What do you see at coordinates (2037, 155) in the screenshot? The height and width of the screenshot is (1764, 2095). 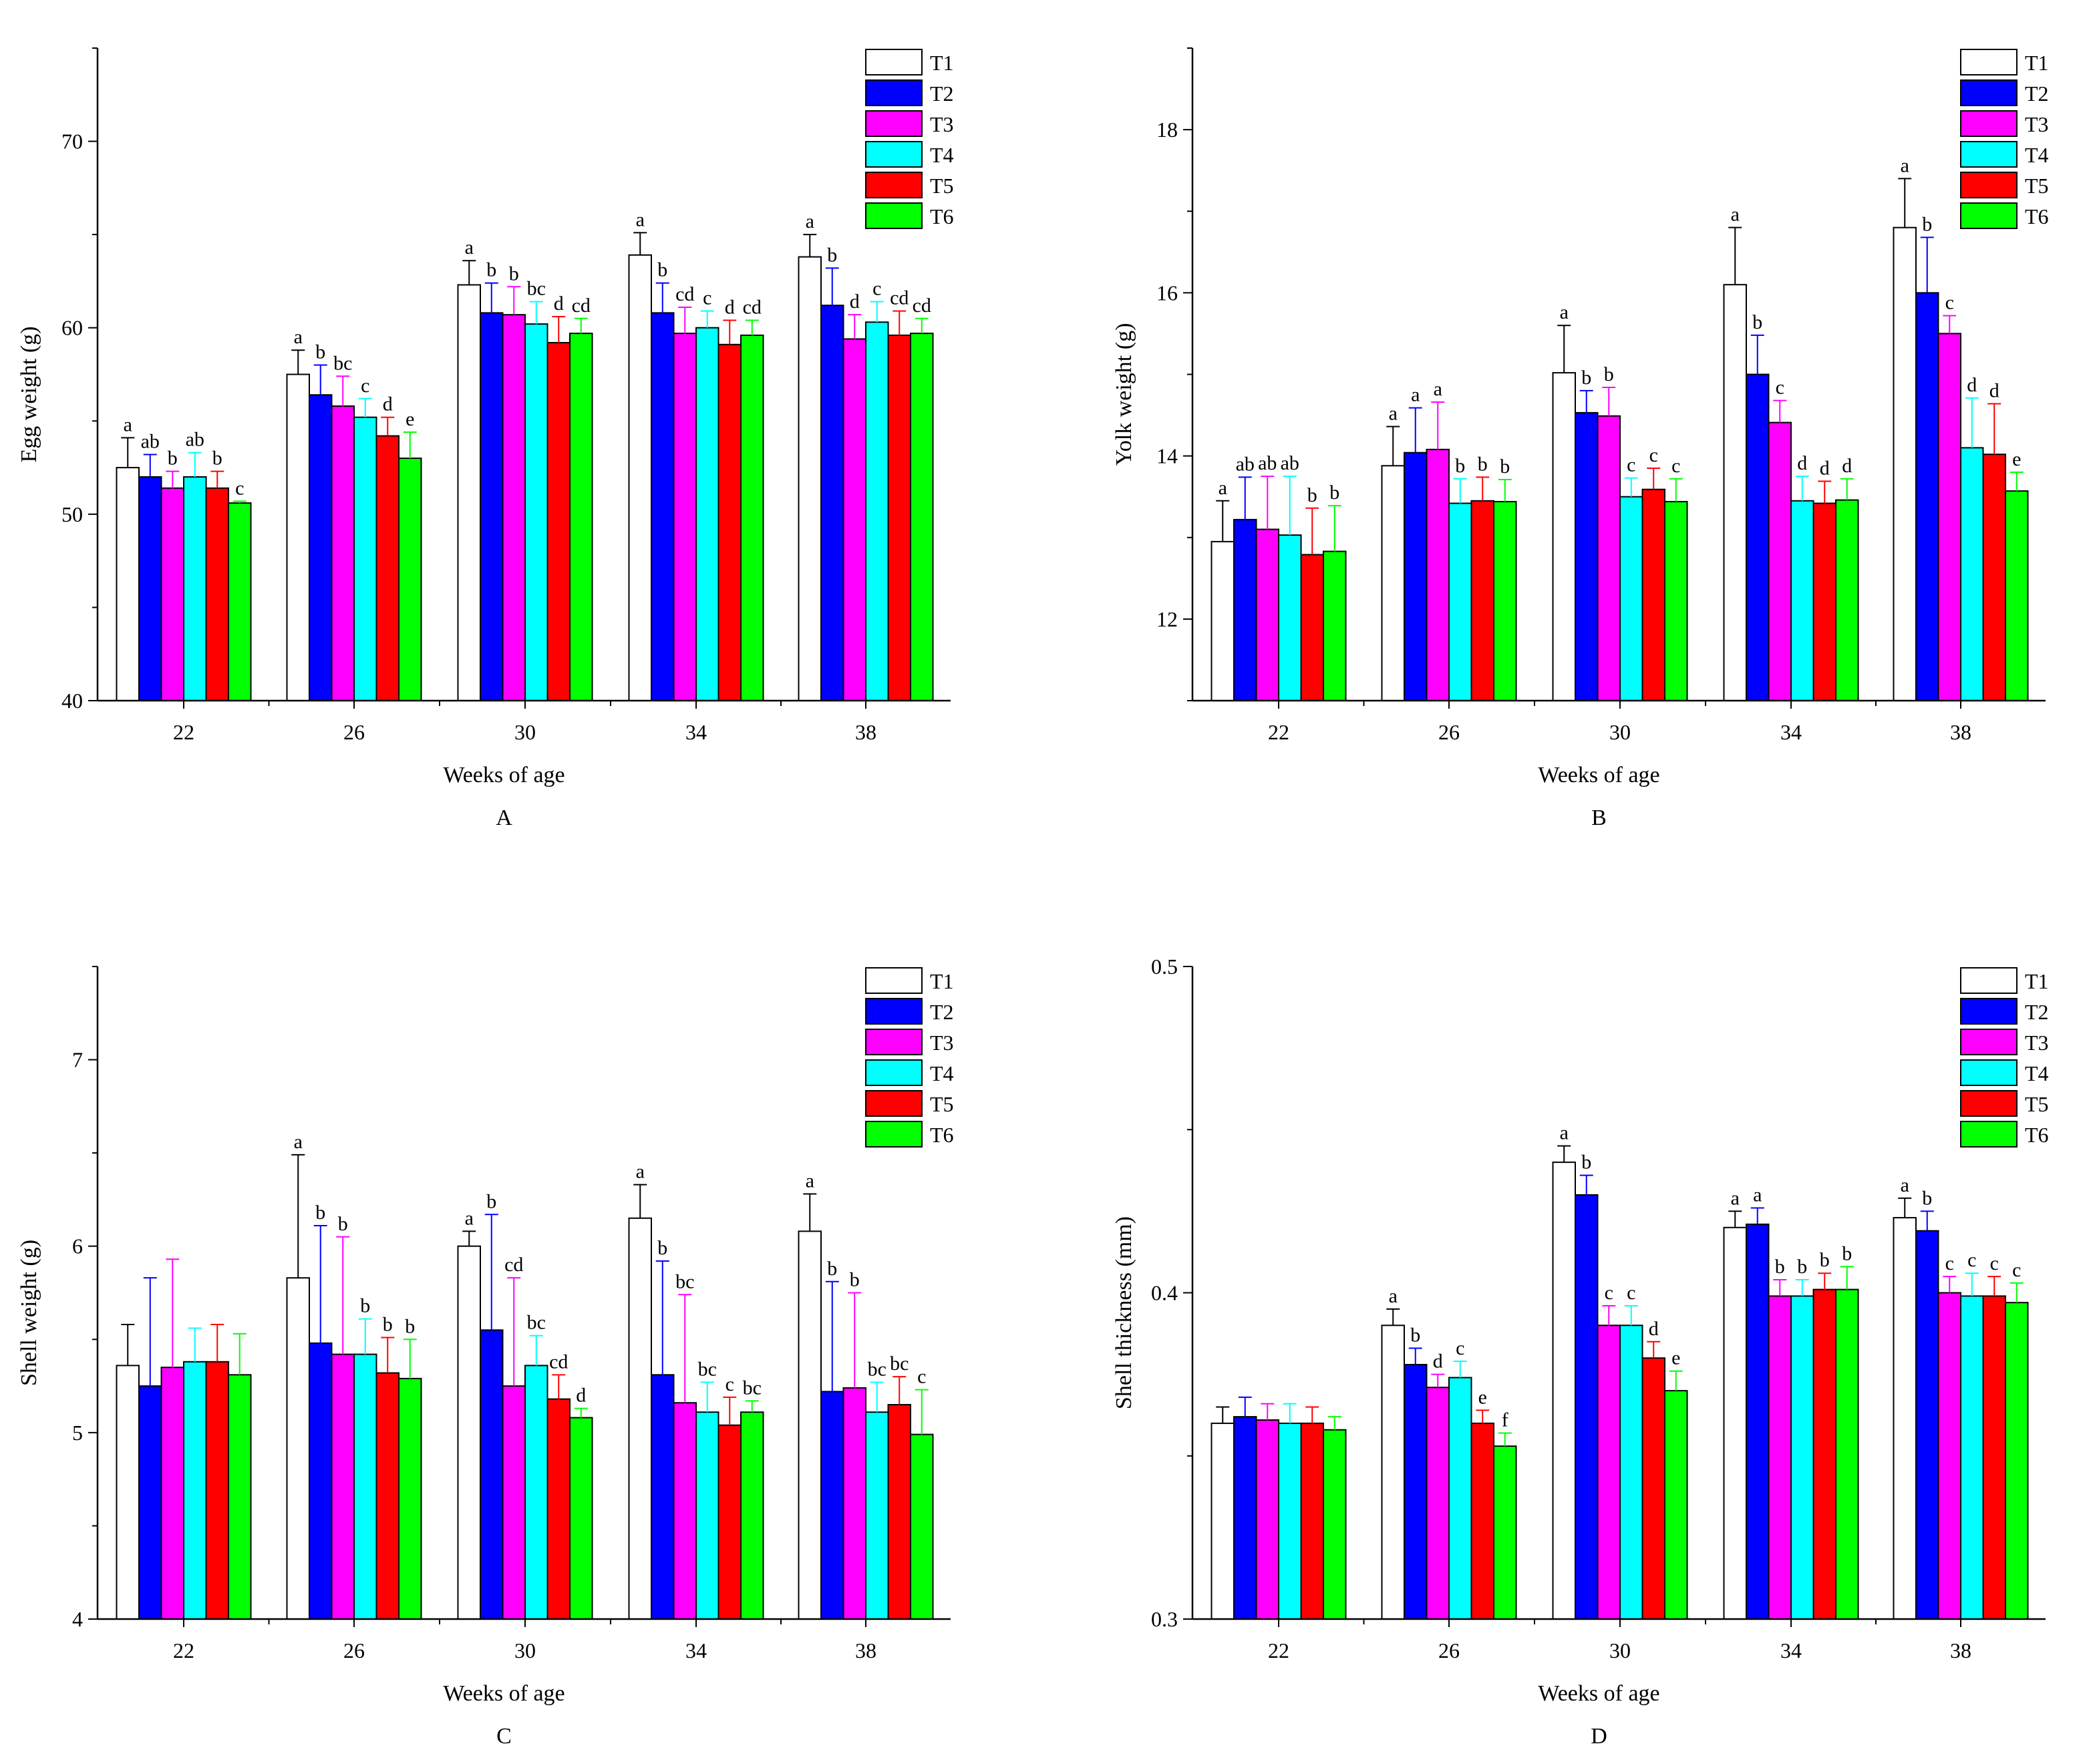 I see `legend-label-b-t4: T4` at bounding box center [2037, 155].